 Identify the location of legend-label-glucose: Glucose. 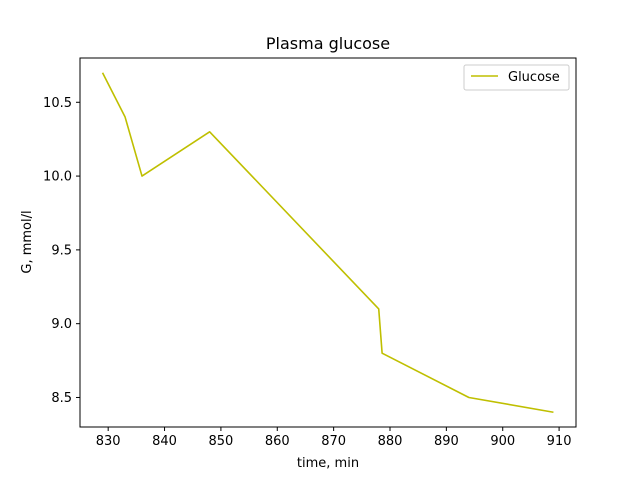
(534, 77).